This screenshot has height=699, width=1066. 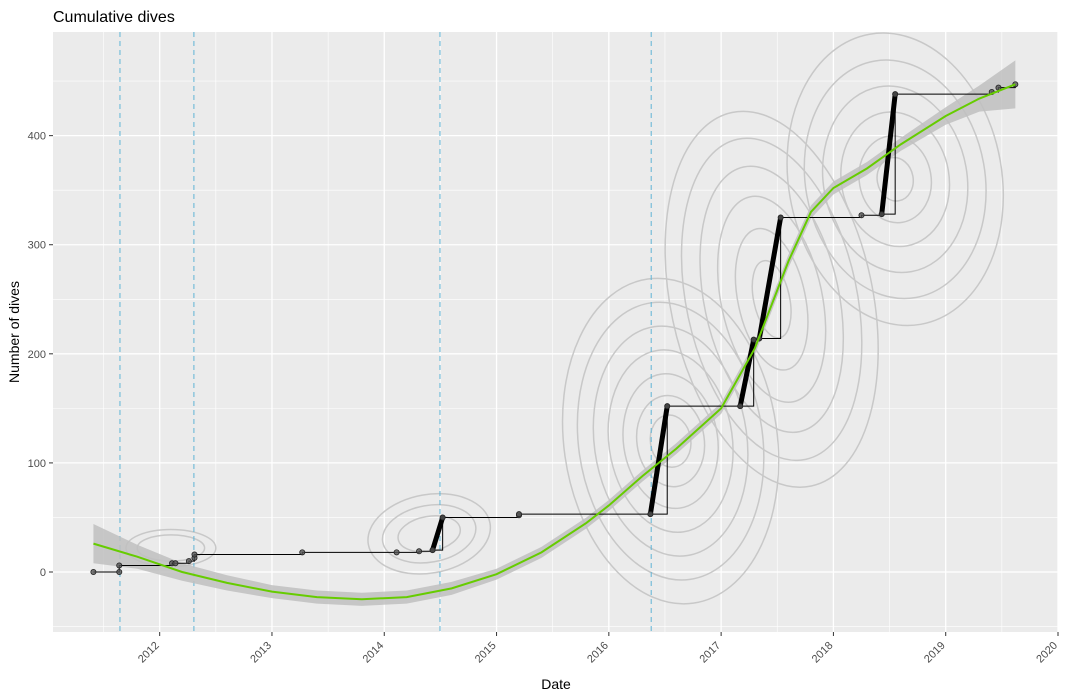 What do you see at coordinates (37, 355) in the screenshot?
I see `y-tick-label: 200` at bounding box center [37, 355].